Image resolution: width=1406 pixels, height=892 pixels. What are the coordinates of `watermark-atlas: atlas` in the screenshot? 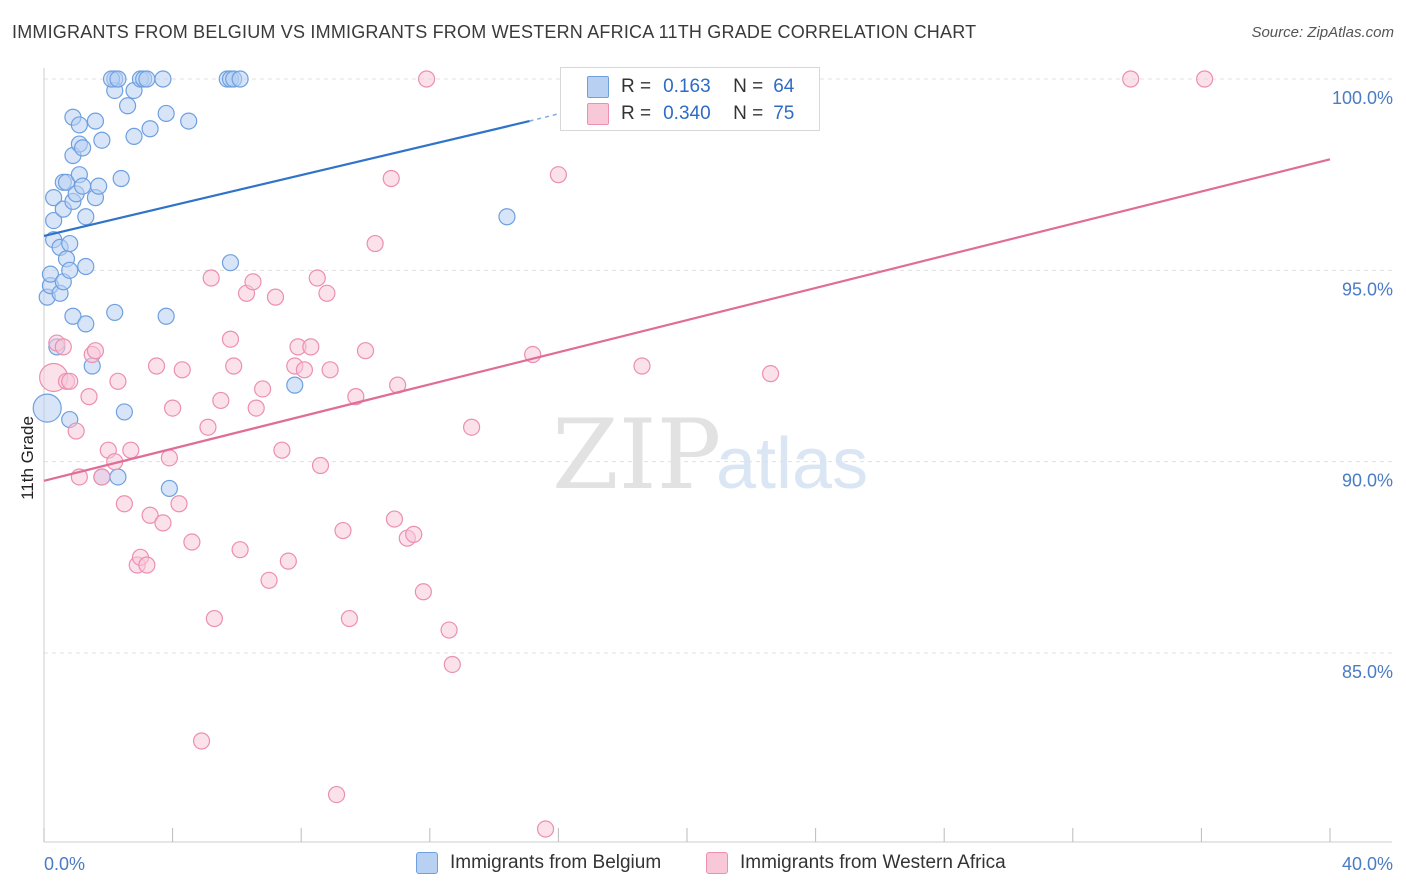 It's located at (792, 464).